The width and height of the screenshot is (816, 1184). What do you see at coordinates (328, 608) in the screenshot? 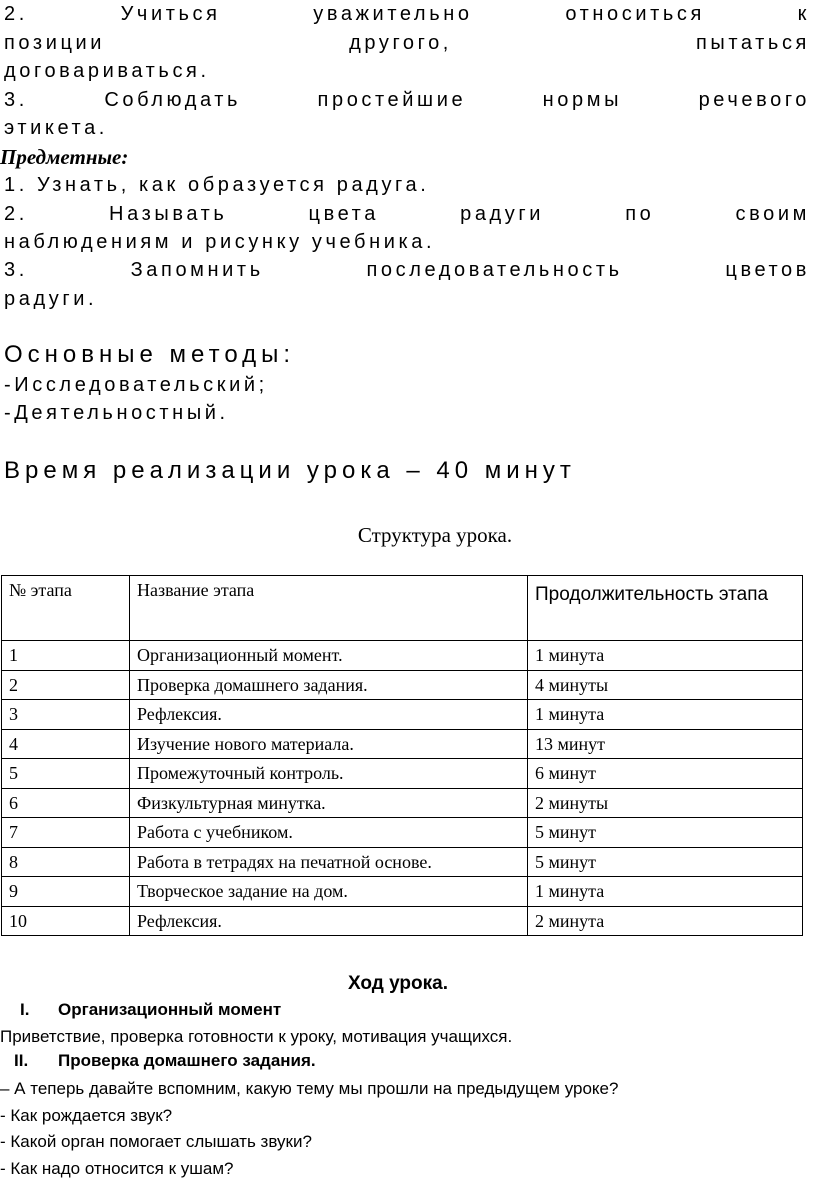
I see `header-cell: Название этапа` at bounding box center [328, 608].